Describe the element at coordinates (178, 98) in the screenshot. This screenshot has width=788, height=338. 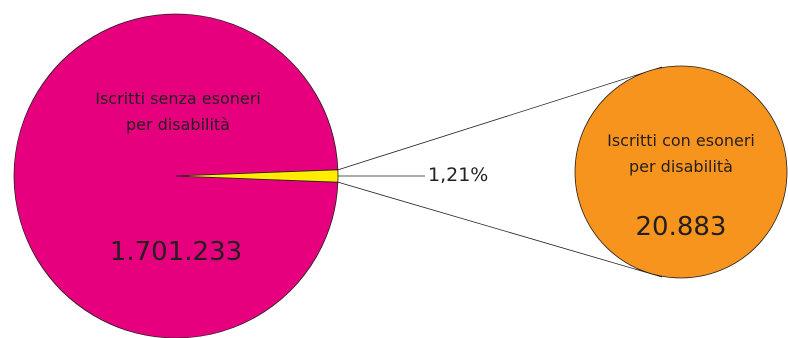
I see `main-label-line-1: Iscritti senza esoneri` at that location.